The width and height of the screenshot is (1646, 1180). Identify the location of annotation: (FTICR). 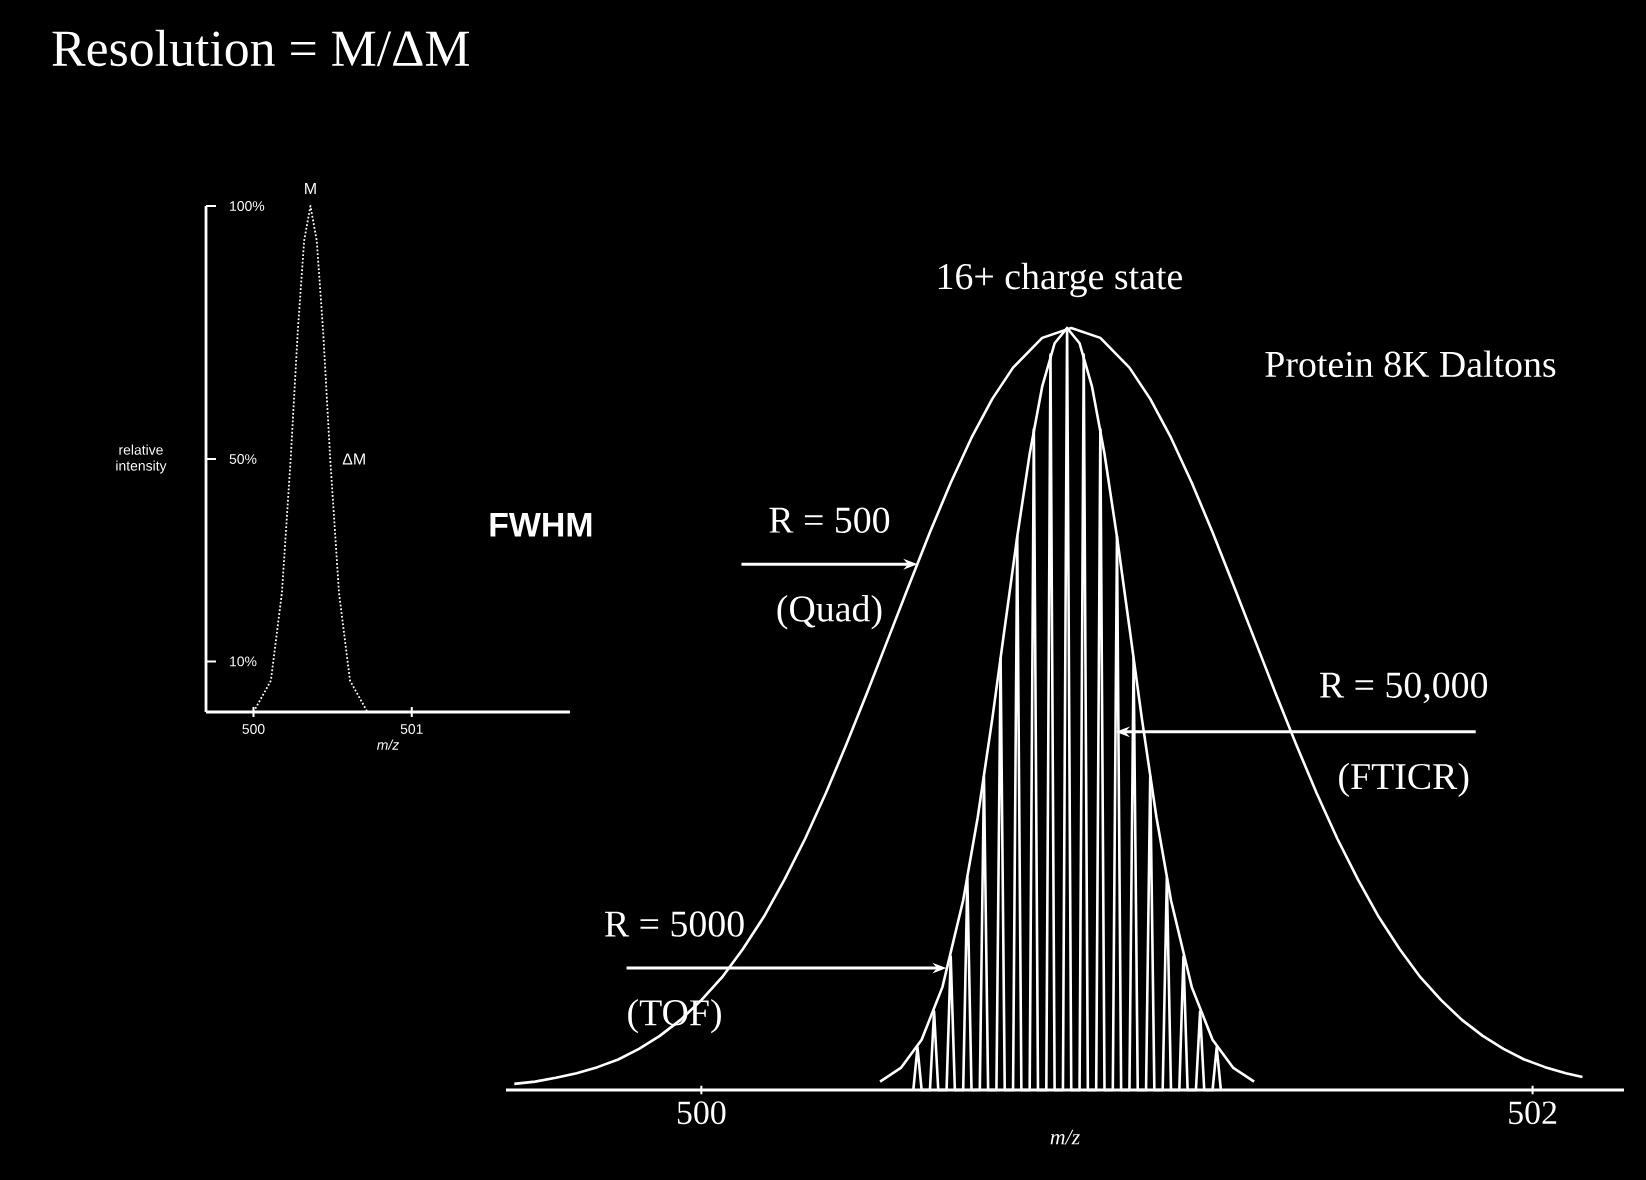
(1404, 780).